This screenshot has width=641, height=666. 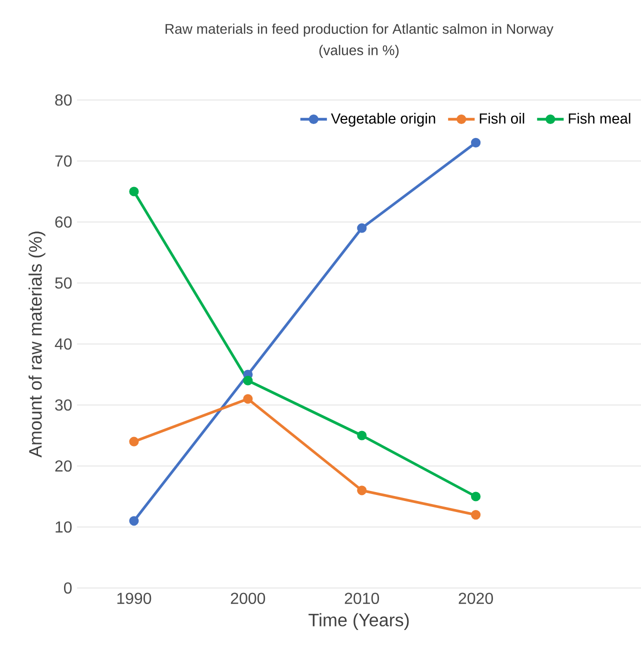 I want to click on x-tick-label: 1990, so click(x=134, y=598).